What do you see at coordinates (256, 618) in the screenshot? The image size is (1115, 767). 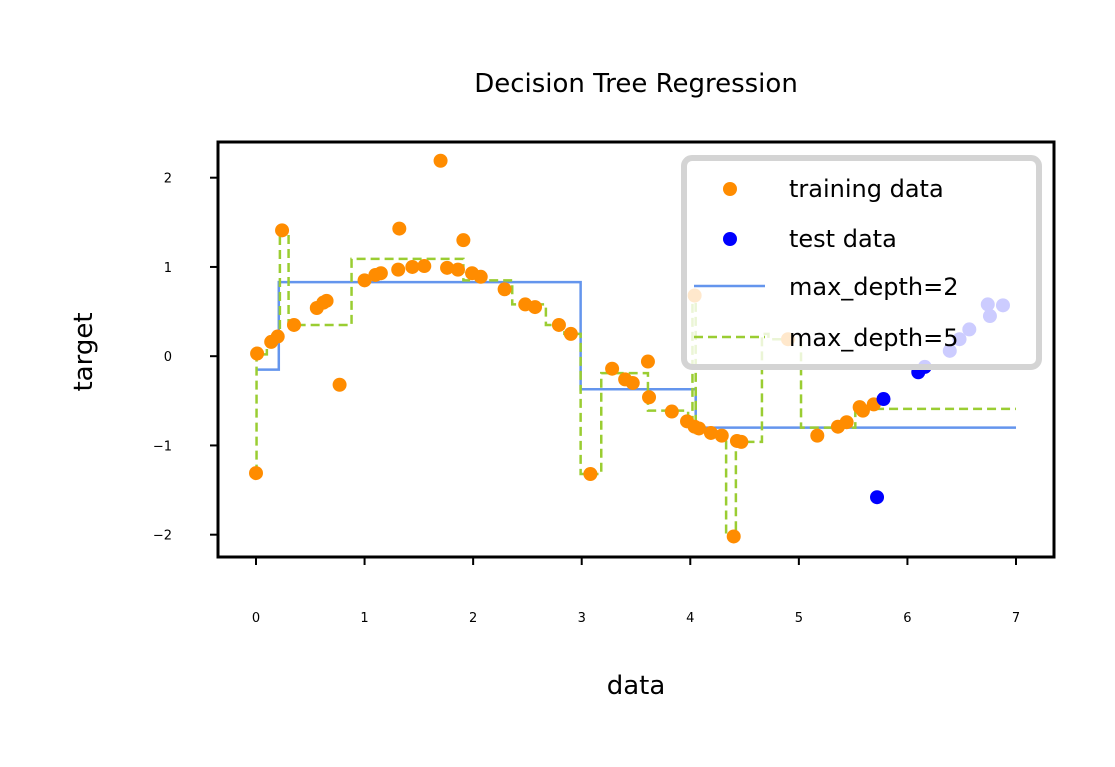 I see `x-tick-label: 0` at bounding box center [256, 618].